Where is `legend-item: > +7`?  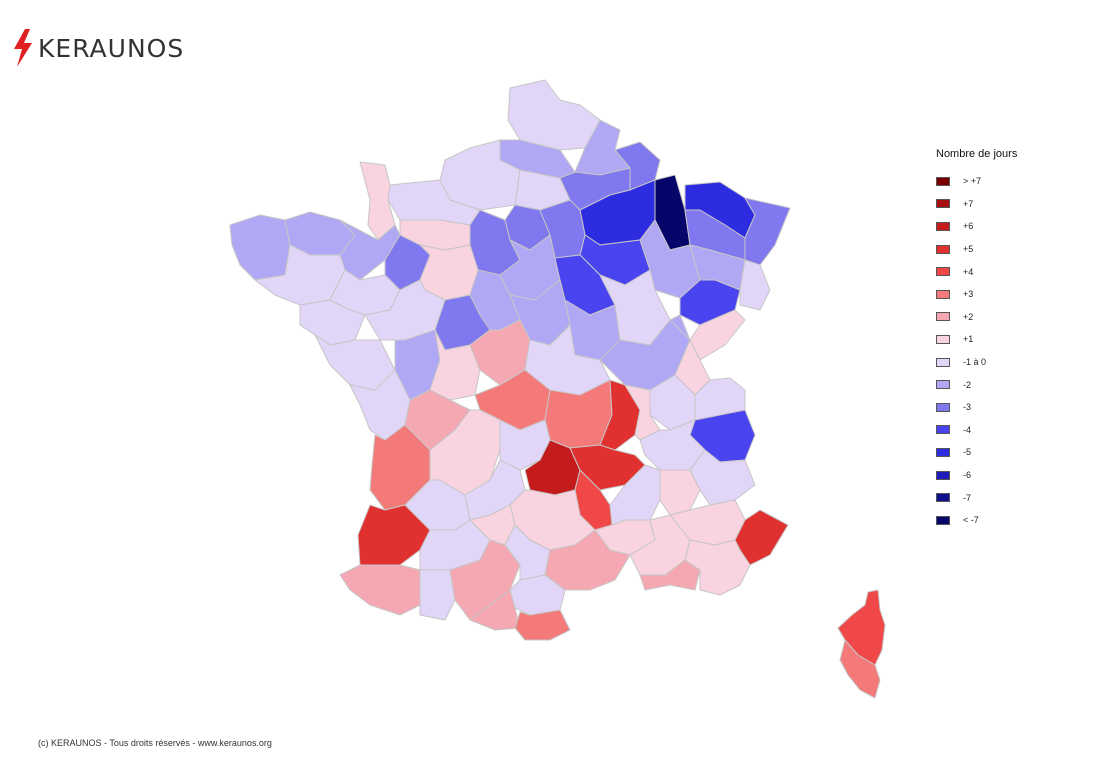
legend-item: > +7 is located at coordinates (1001, 181).